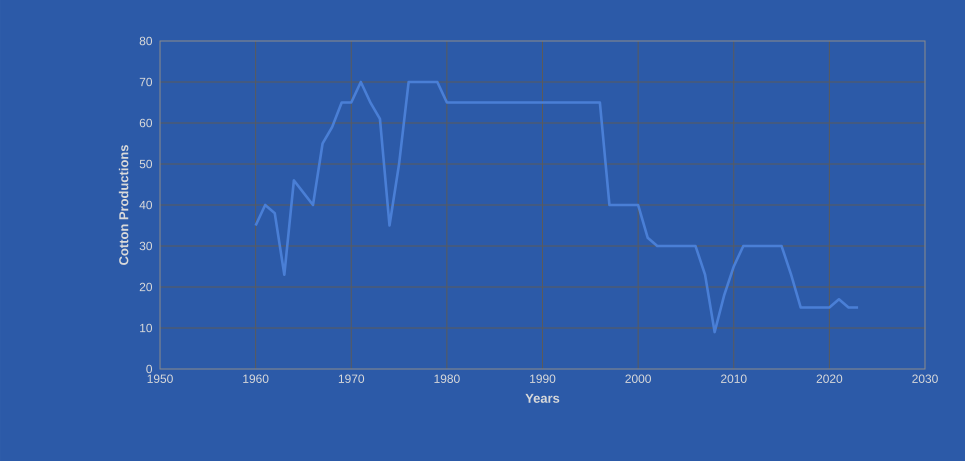  What do you see at coordinates (160, 378) in the screenshot?
I see `x-tick-label: 1950` at bounding box center [160, 378].